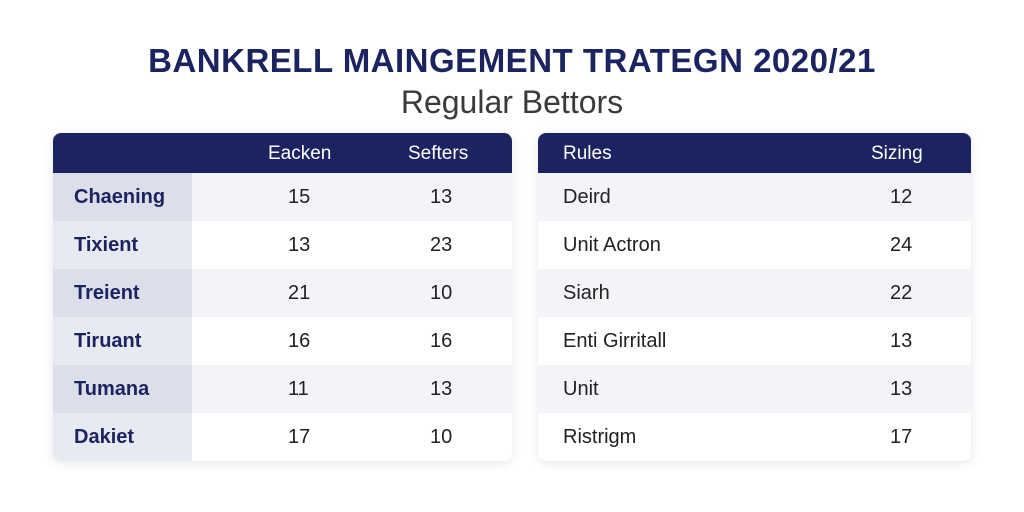 Image resolution: width=1024 pixels, height=512 pixels. Describe the element at coordinates (299, 341) in the screenshot. I see `cell-eacken: 16` at that location.